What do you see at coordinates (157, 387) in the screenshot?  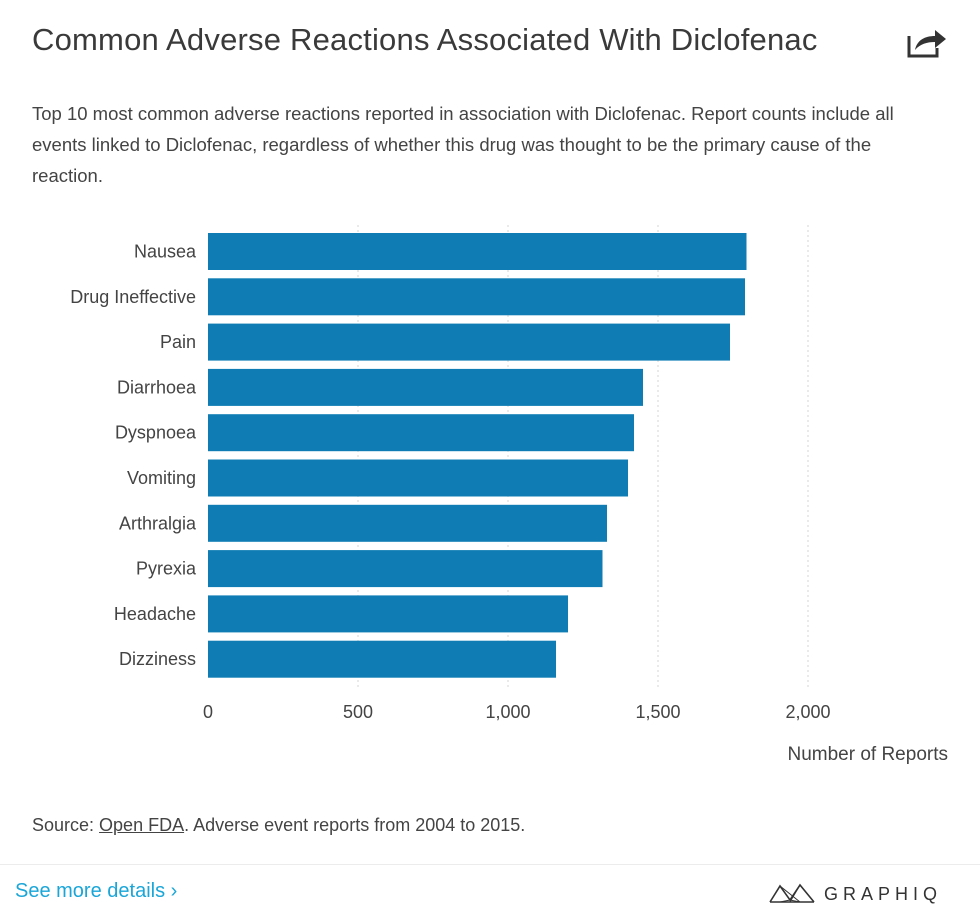 I see `category-label: Diarrhoea` at bounding box center [157, 387].